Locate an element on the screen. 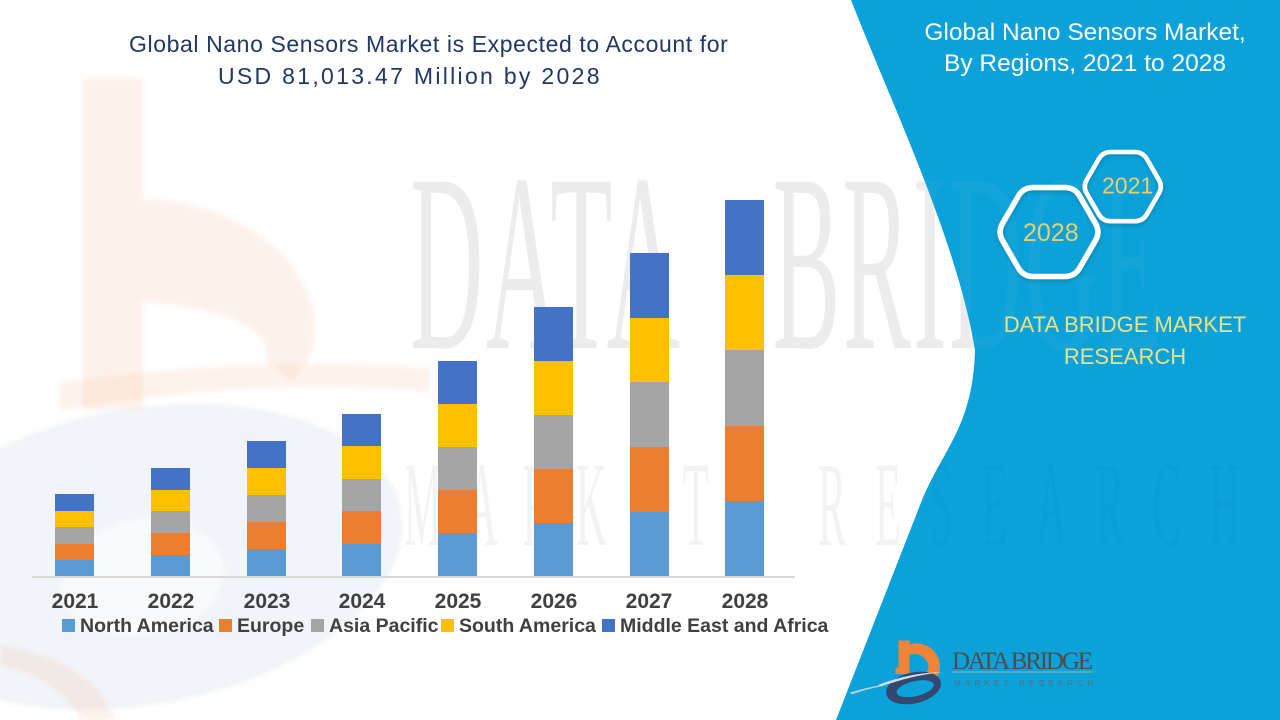 This screenshot has height=720, width=1280. svg-text: DATA BRIDGE is located at coordinates (1022, 661).